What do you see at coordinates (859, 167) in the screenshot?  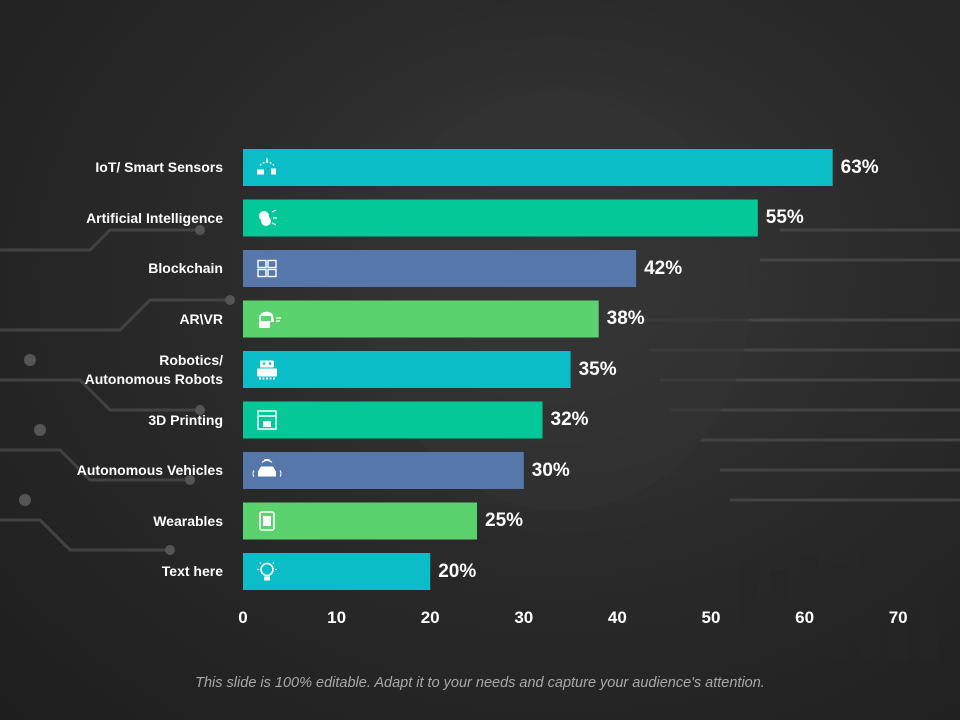 I see `value-label: 63%` at bounding box center [859, 167].